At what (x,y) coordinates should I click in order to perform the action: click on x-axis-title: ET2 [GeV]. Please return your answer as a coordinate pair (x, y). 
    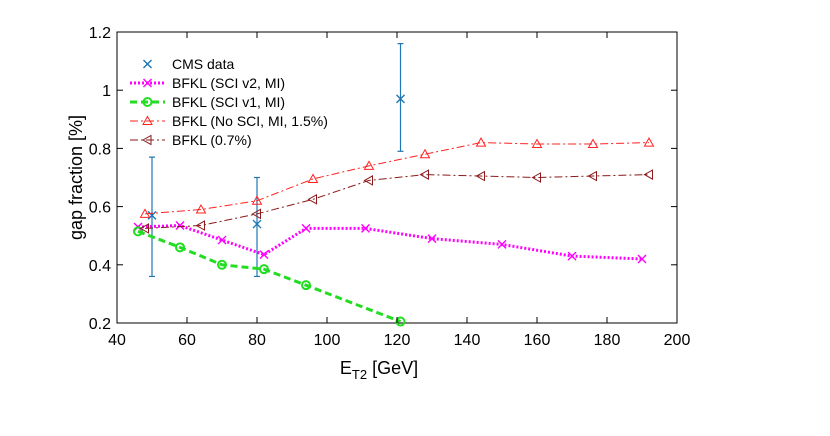
    Looking at the image, I should click on (379, 370).